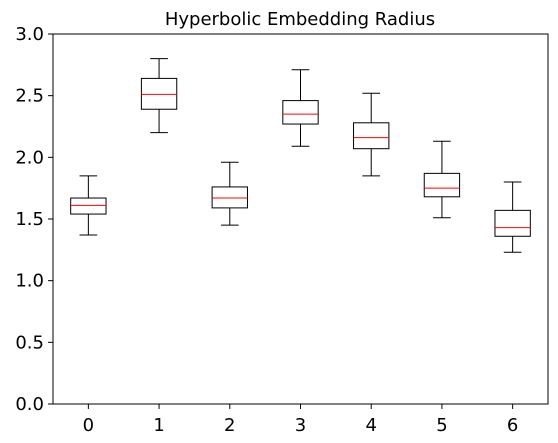  What do you see at coordinates (300, 19) in the screenshot?
I see `chart-title: Hyperbolic Embedding Radius` at bounding box center [300, 19].